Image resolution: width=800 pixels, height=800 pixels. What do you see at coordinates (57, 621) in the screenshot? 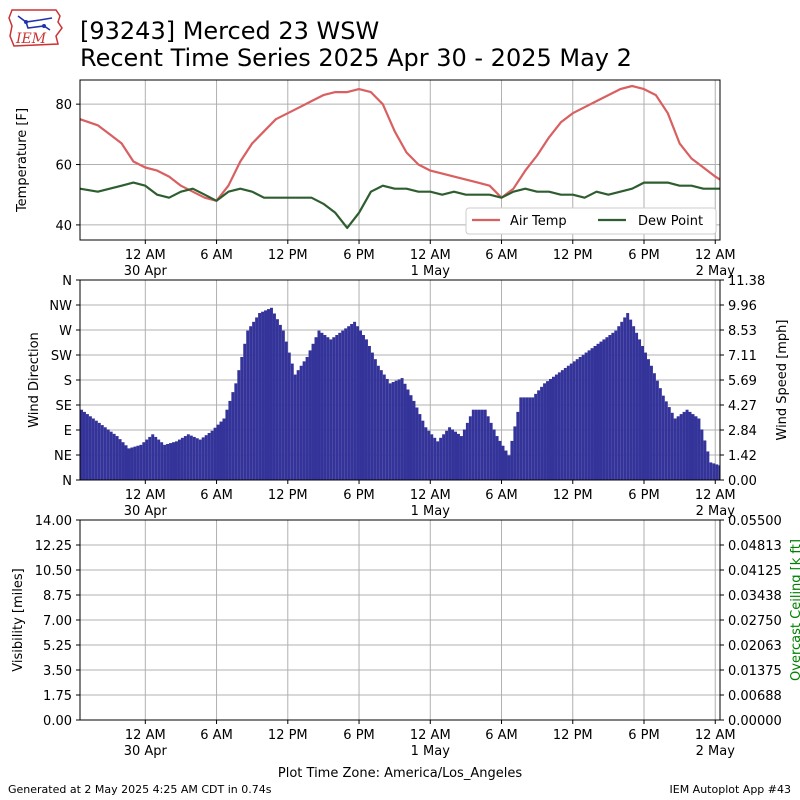
I see `visibility-tick-label: 7.00` at bounding box center [57, 621].